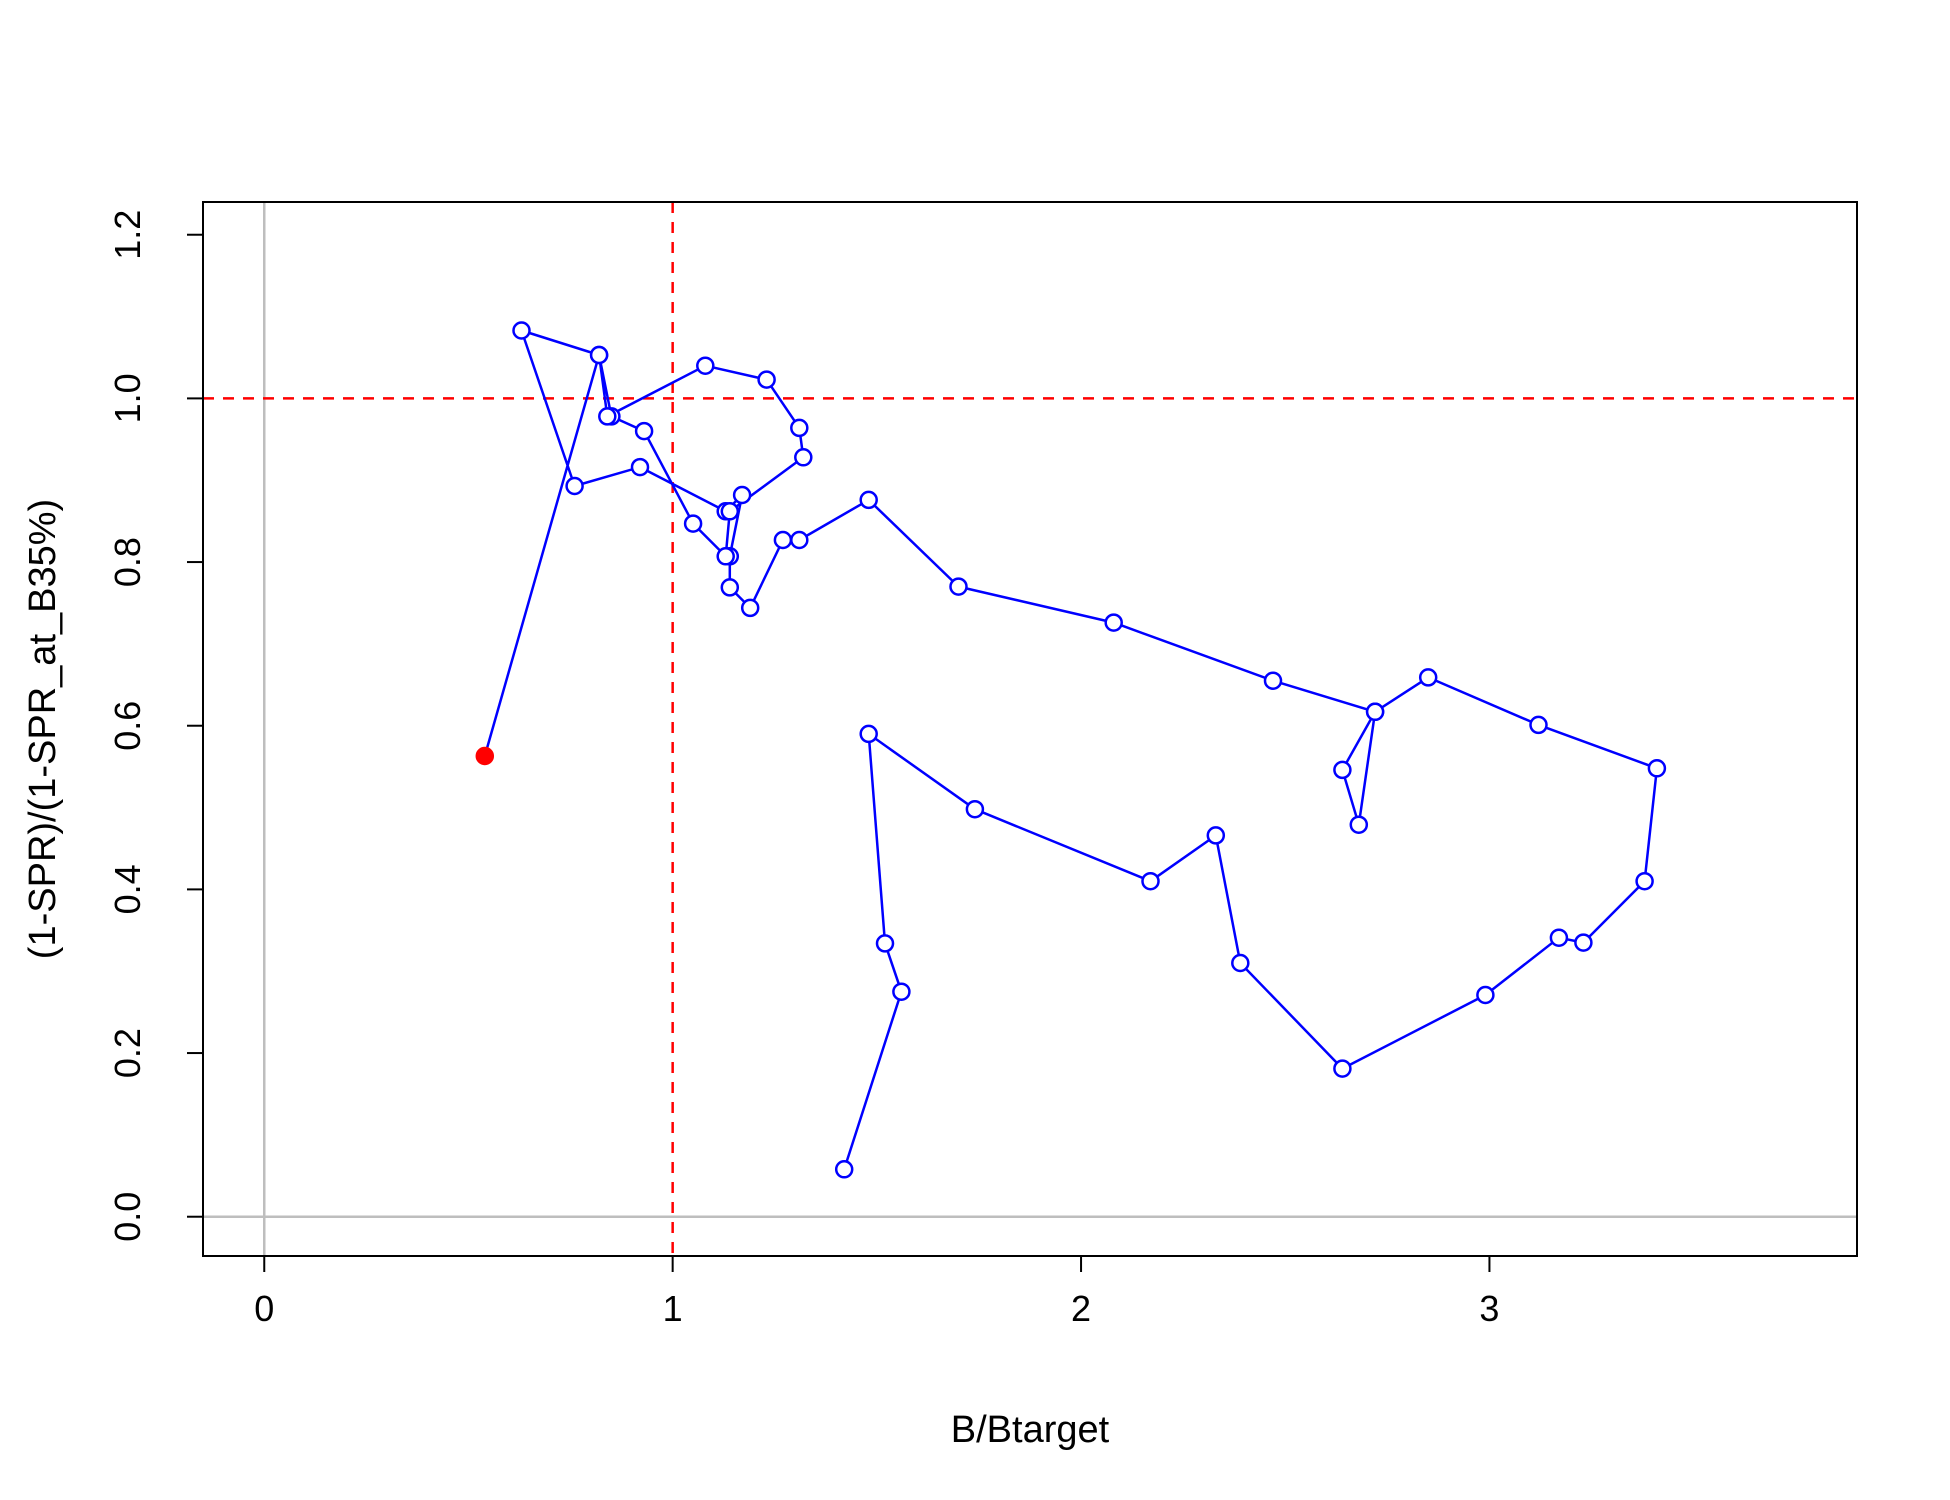  What do you see at coordinates (127, 1217) in the screenshot?
I see `y-tick-label: 0.0` at bounding box center [127, 1217].